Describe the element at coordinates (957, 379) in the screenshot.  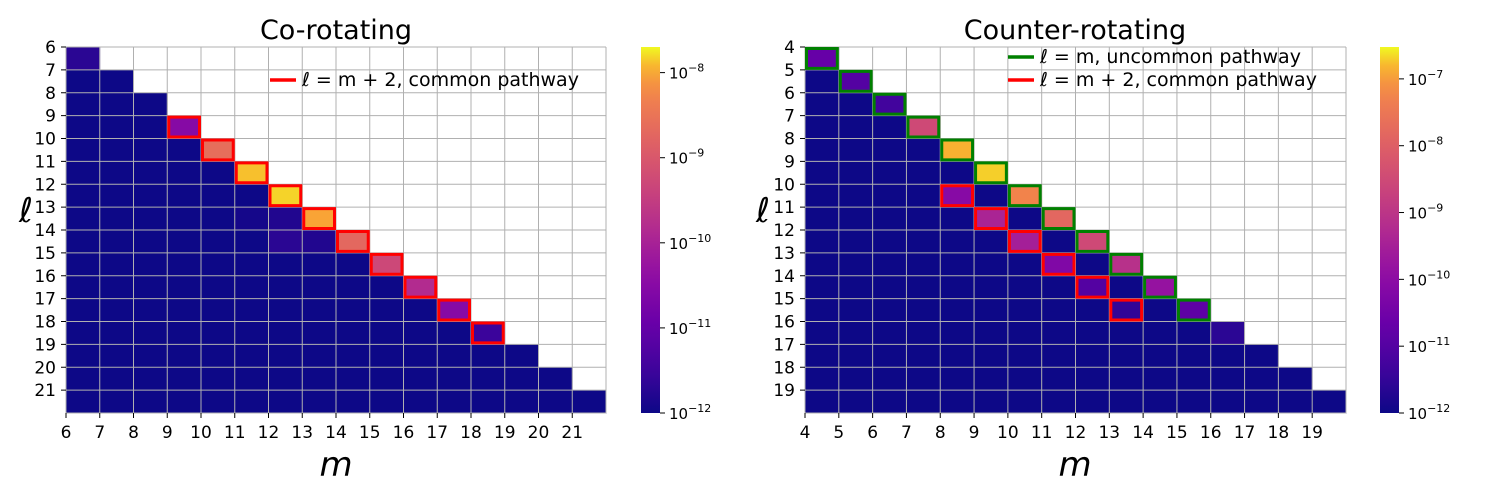
I see `heatmap-cell-m8-l18` at that location.